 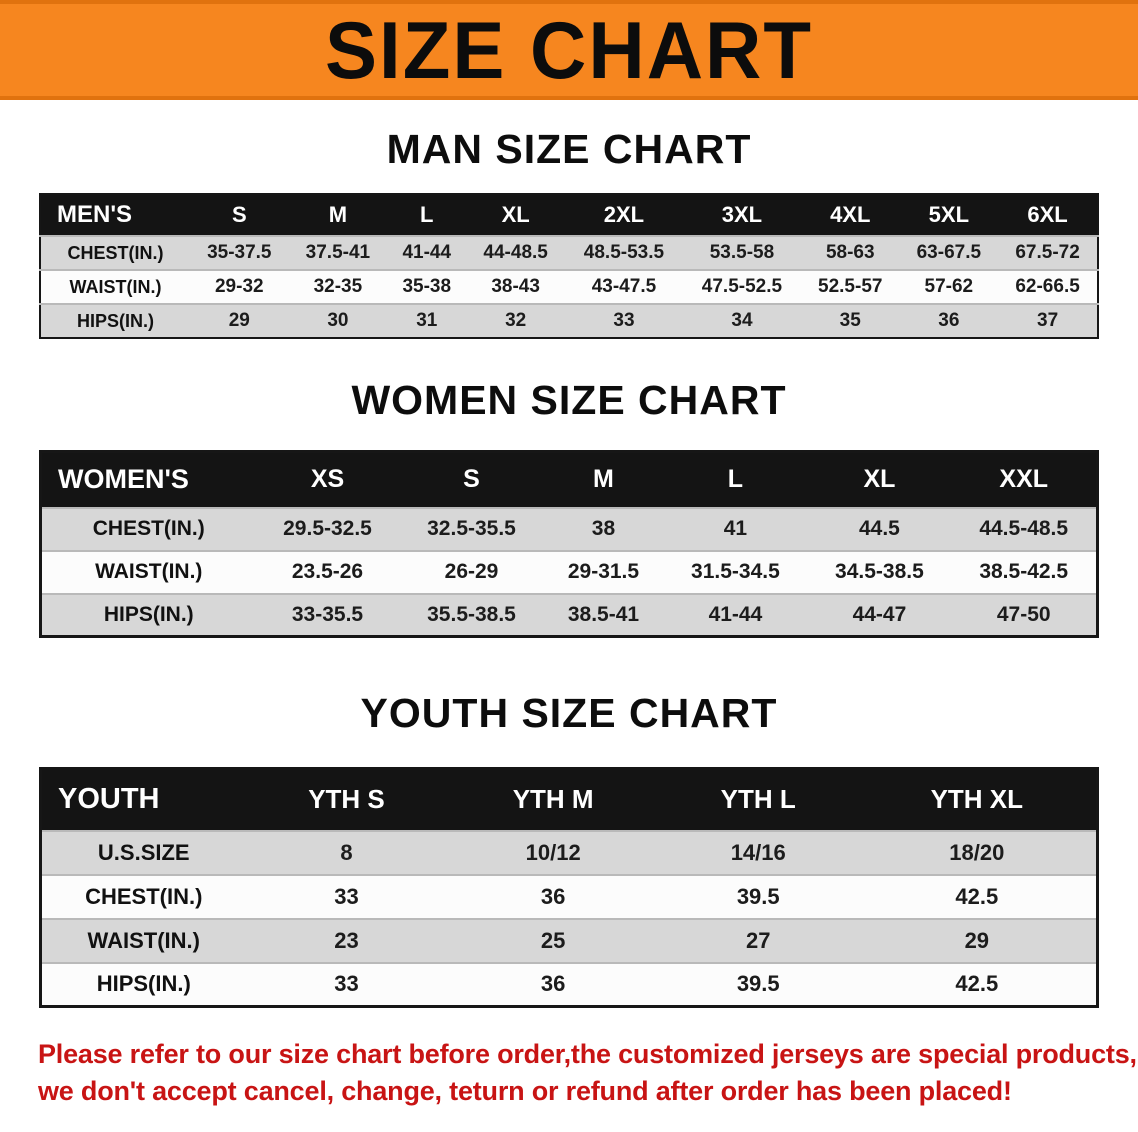 What do you see at coordinates (1024, 528) in the screenshot?
I see `size-value-cell: 44.5-48.5` at bounding box center [1024, 528].